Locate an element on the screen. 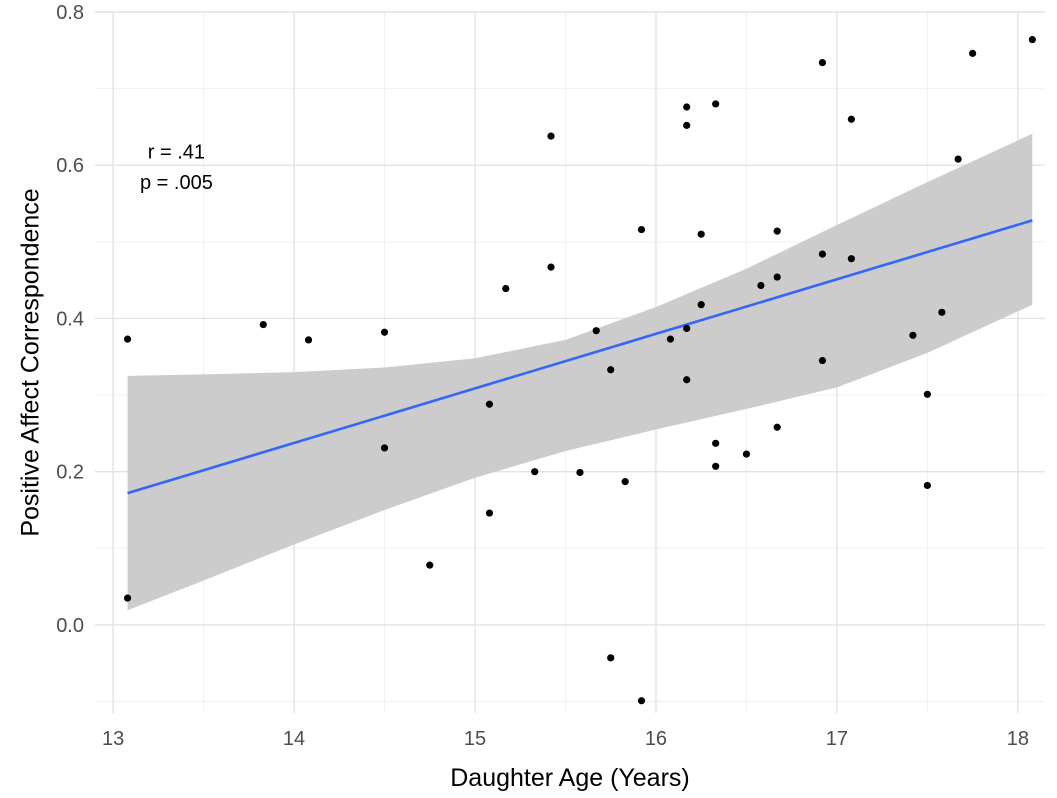 This screenshot has width=1057, height=798. x-tick-label: 14 is located at coordinates (294, 739).